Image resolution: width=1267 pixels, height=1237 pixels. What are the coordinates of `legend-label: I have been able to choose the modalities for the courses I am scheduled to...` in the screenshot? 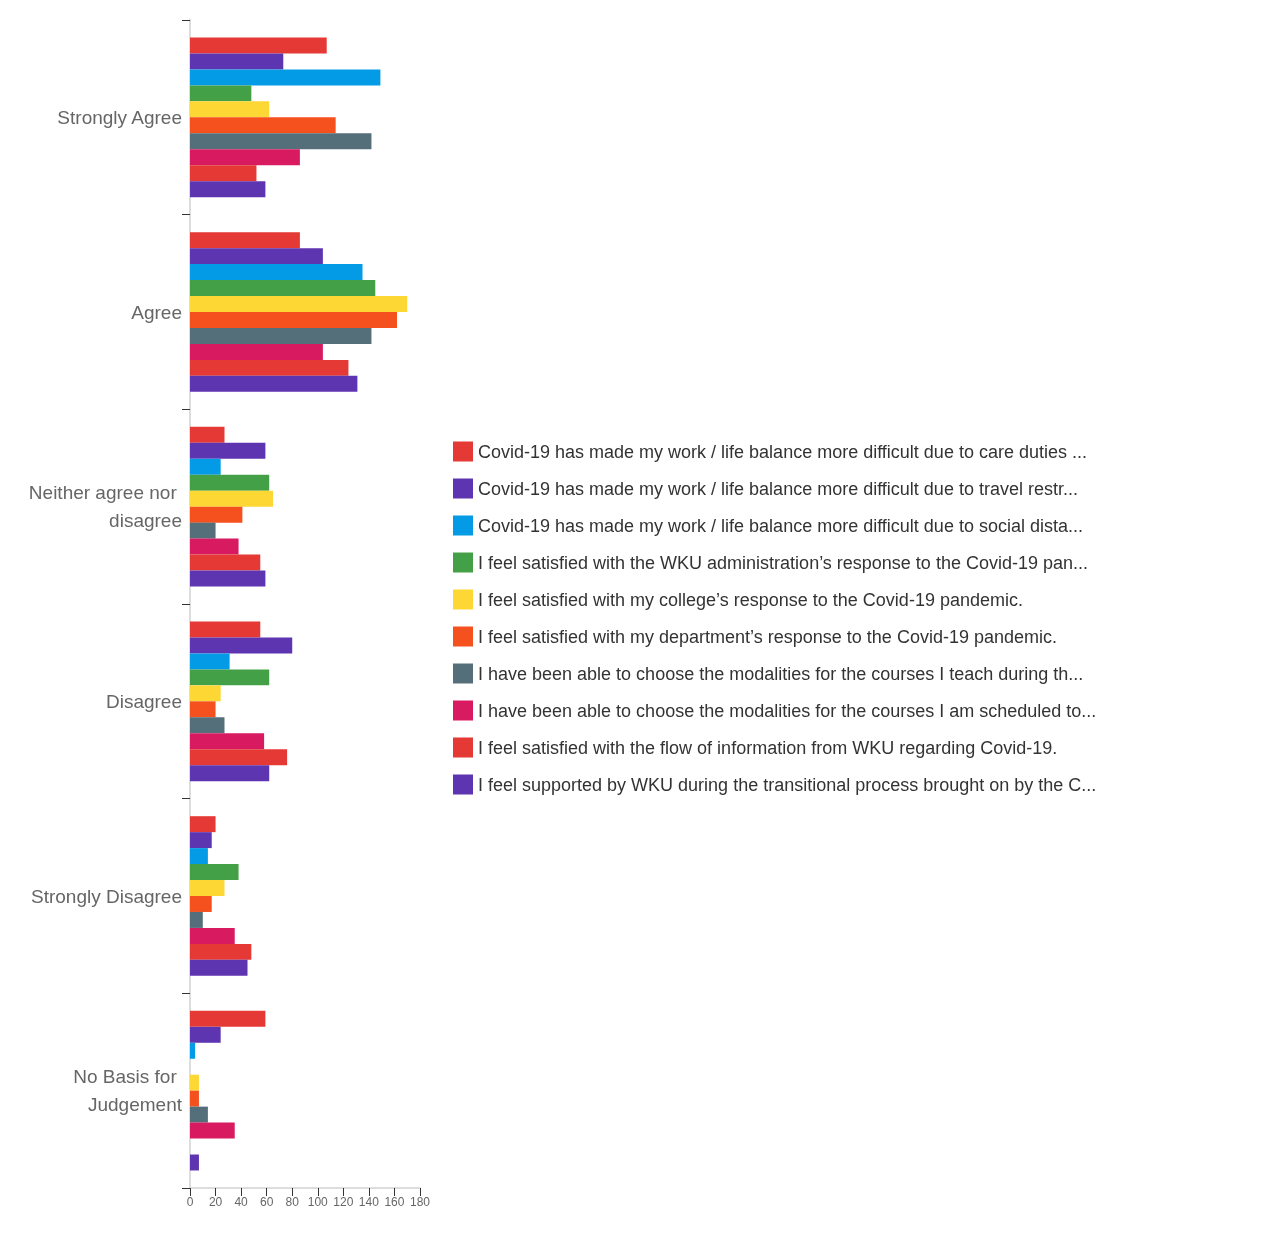 It's located at (787, 710).